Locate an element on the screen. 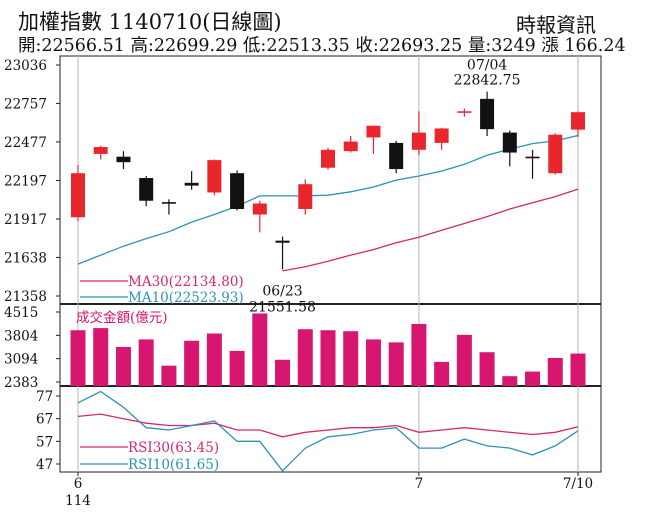  rsi-tick-label: 47 is located at coordinates (44, 465).